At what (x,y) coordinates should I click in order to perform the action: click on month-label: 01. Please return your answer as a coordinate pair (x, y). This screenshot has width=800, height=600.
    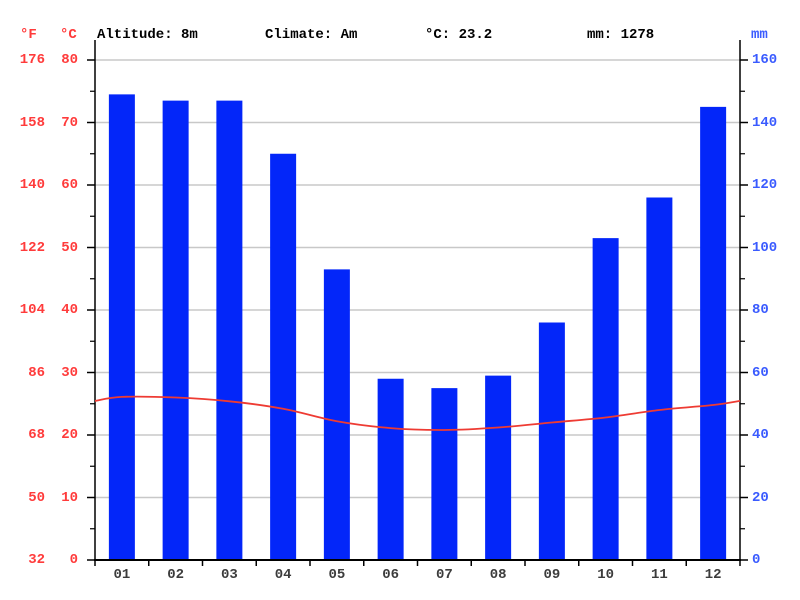
    Looking at the image, I should click on (122, 575).